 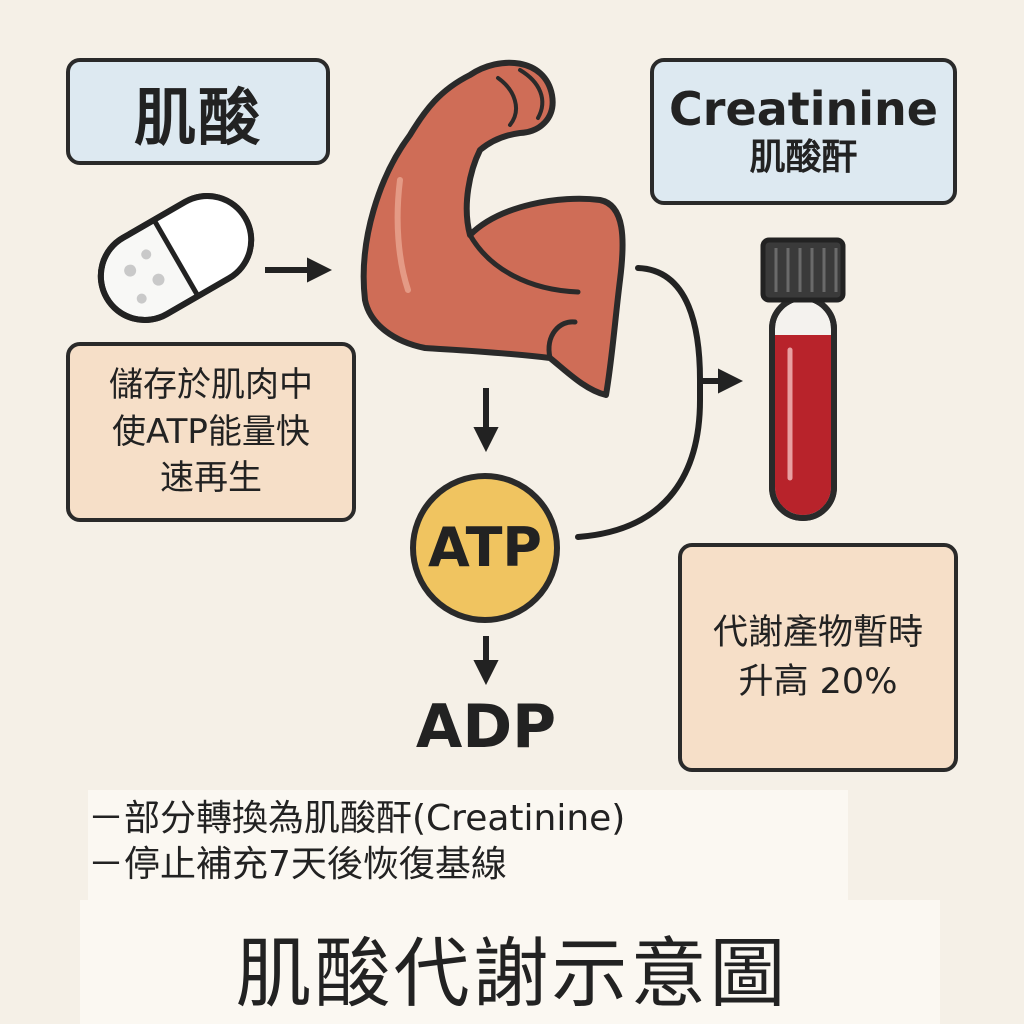 I want to click on storage-line: 使ATP能量快, so click(x=211, y=431).